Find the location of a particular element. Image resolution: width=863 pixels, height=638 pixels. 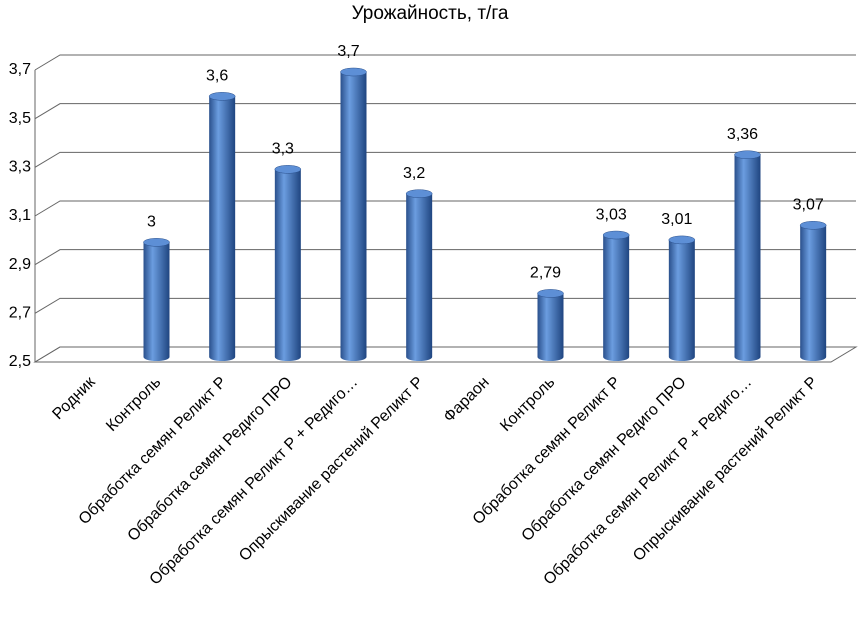

y-tick-label: 2,7 is located at coordinates (20, 313).